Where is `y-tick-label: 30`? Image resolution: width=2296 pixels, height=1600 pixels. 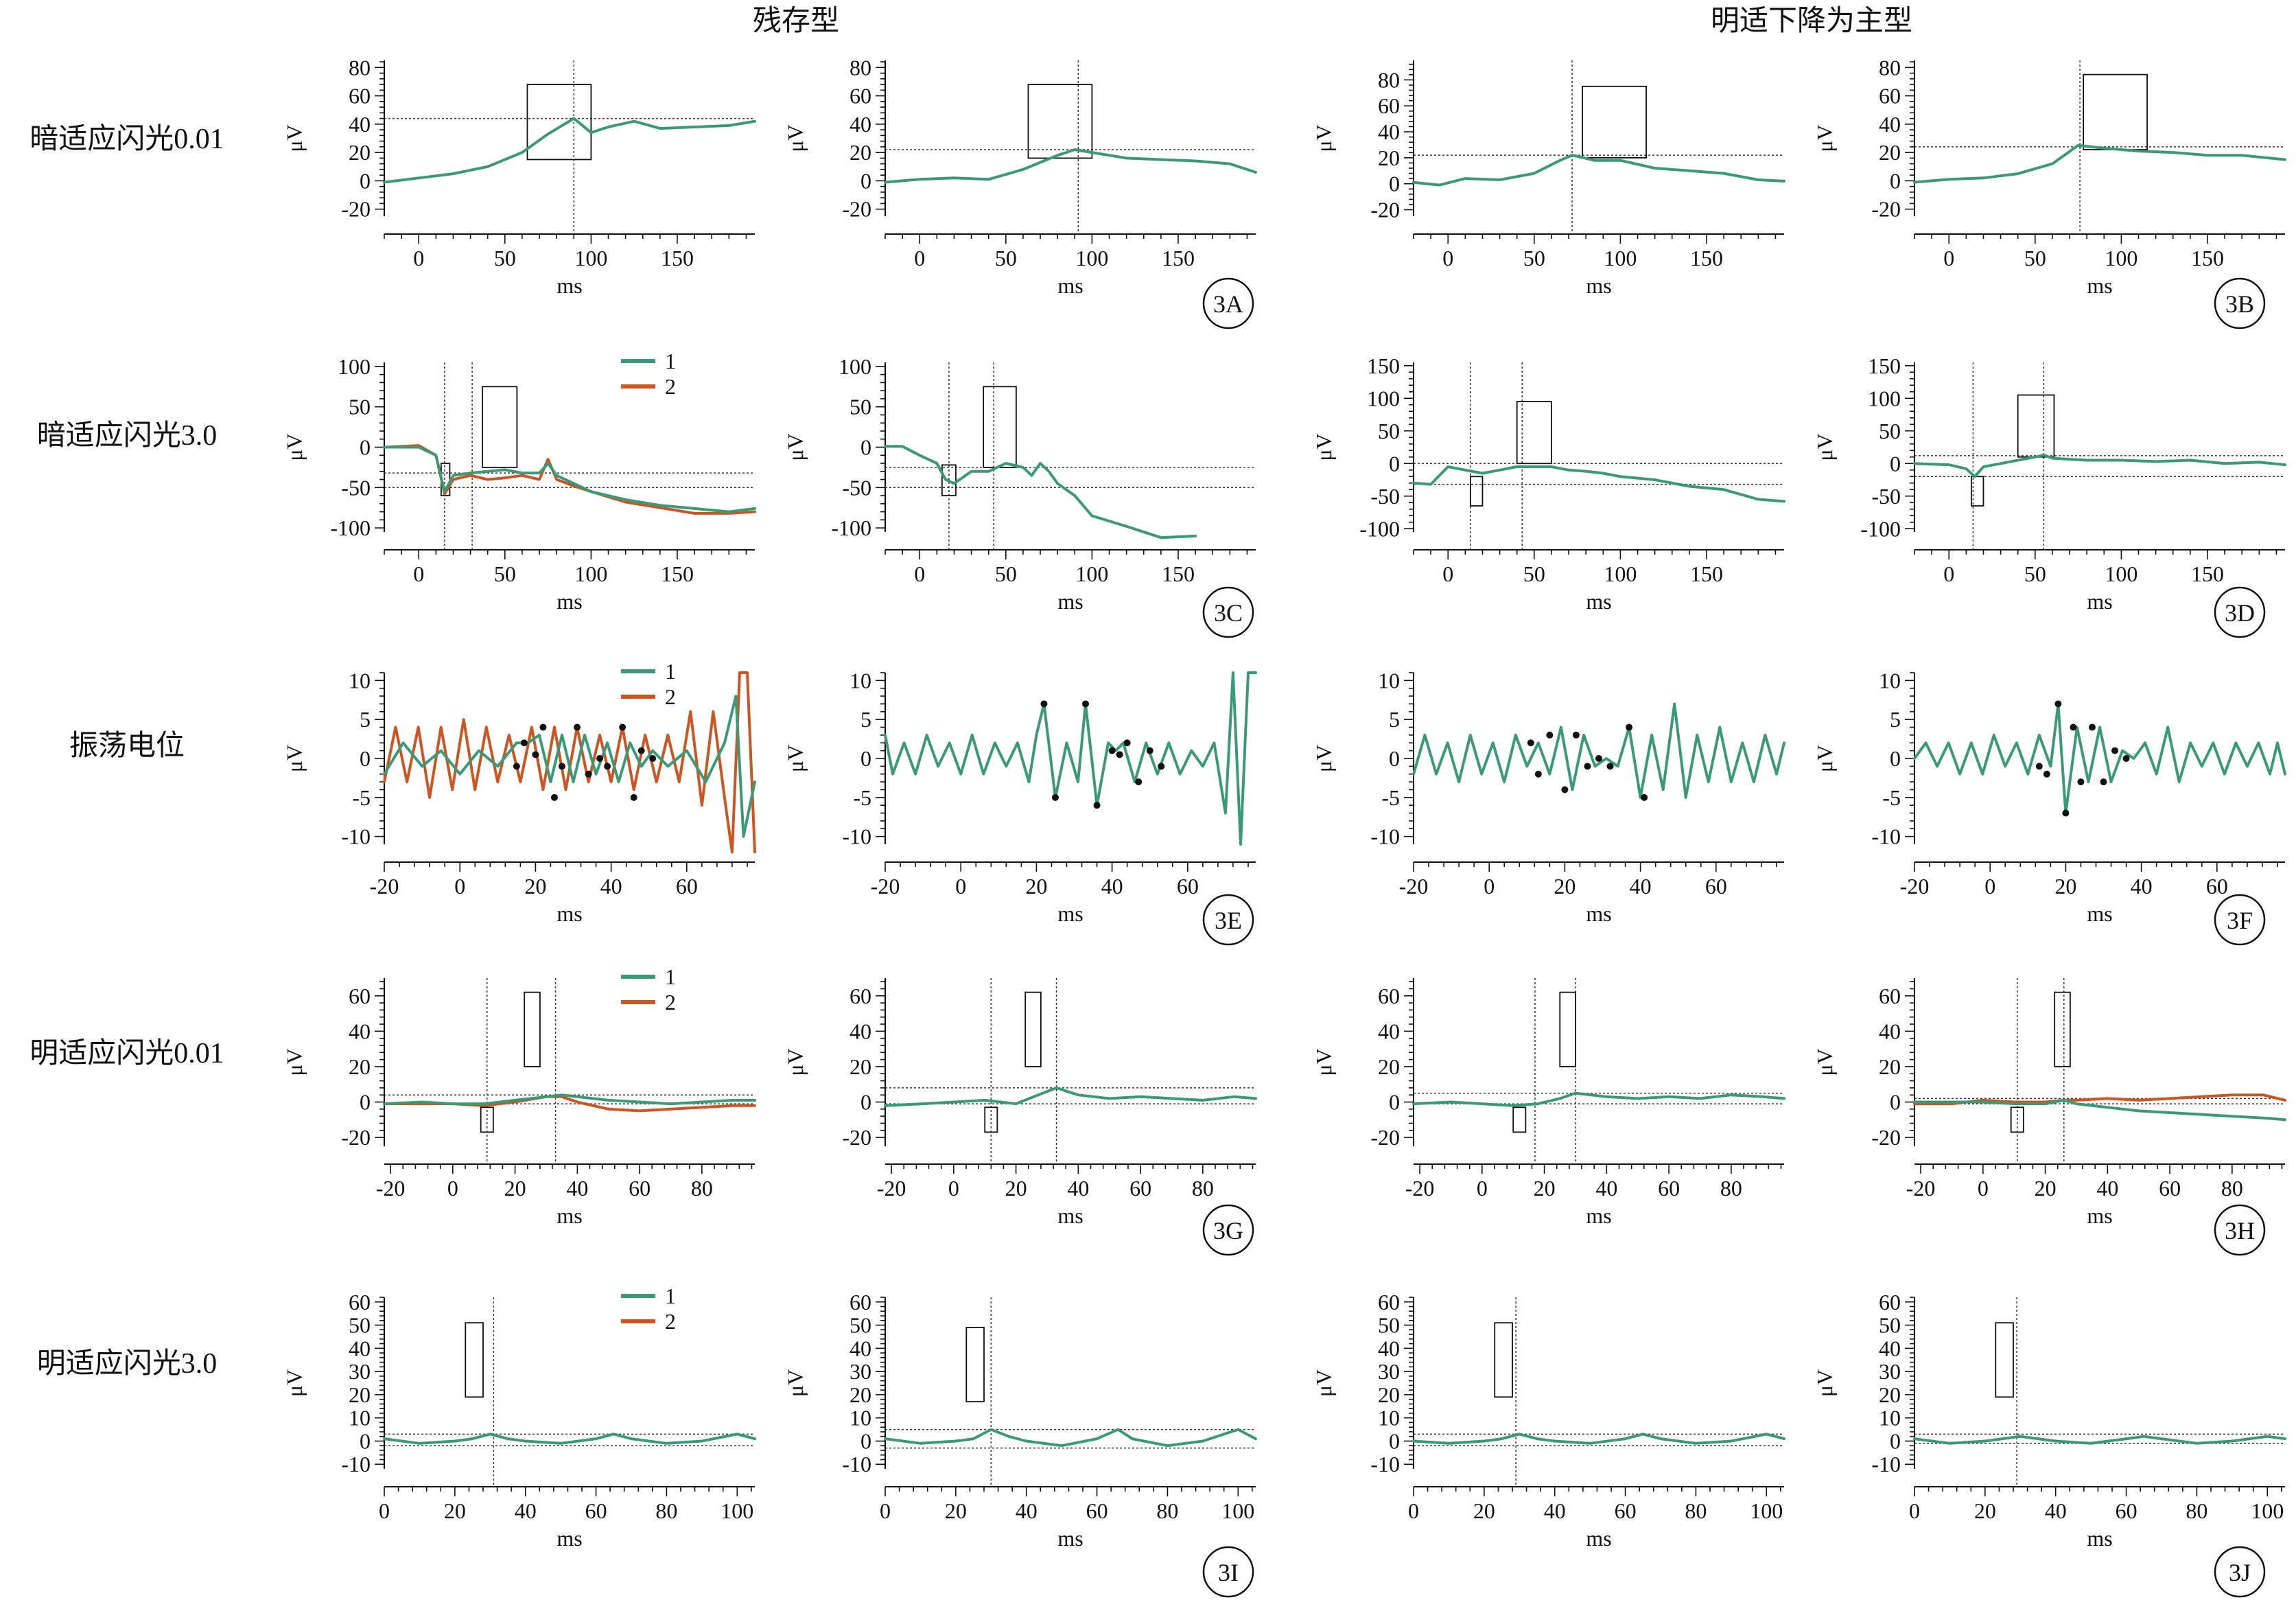 y-tick-label: 30 is located at coordinates (860, 1371).